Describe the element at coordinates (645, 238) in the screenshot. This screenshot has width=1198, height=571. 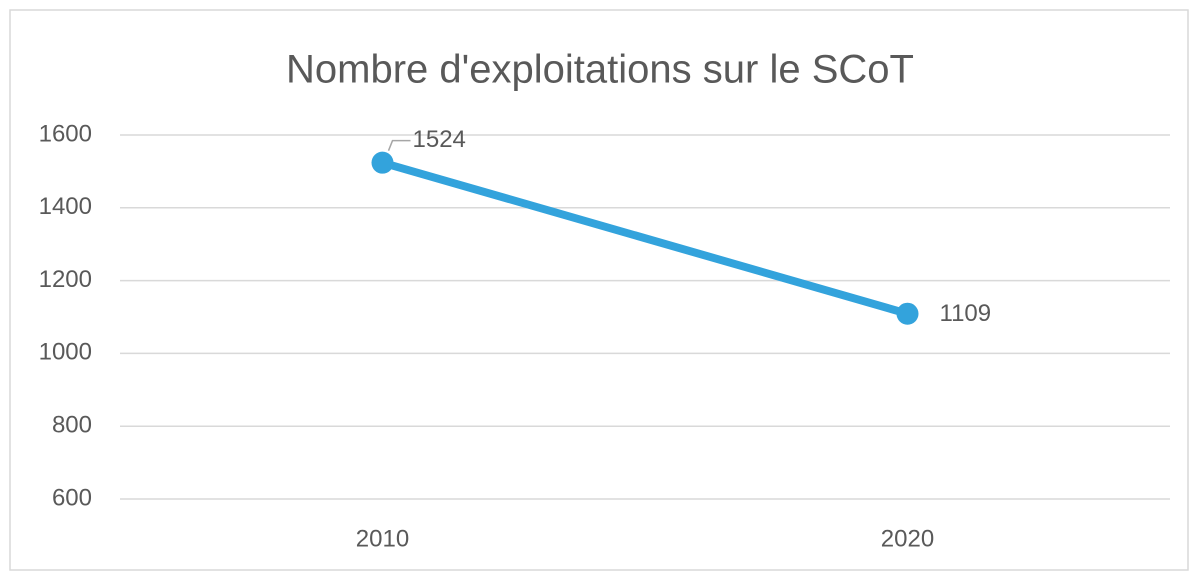
I see `data-line` at that location.